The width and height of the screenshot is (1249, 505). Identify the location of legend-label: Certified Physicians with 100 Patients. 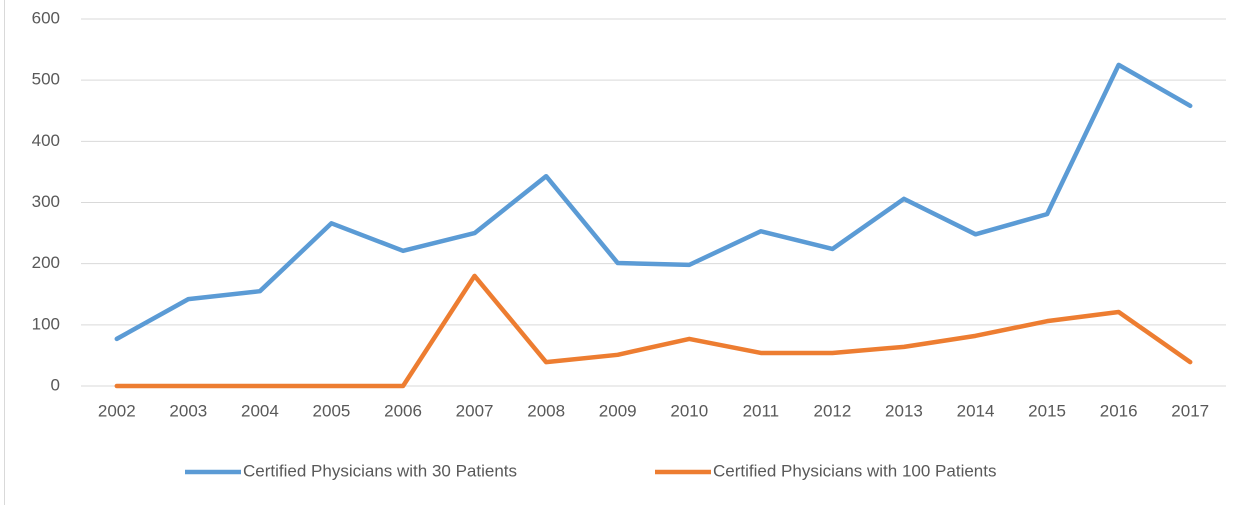
(854, 470).